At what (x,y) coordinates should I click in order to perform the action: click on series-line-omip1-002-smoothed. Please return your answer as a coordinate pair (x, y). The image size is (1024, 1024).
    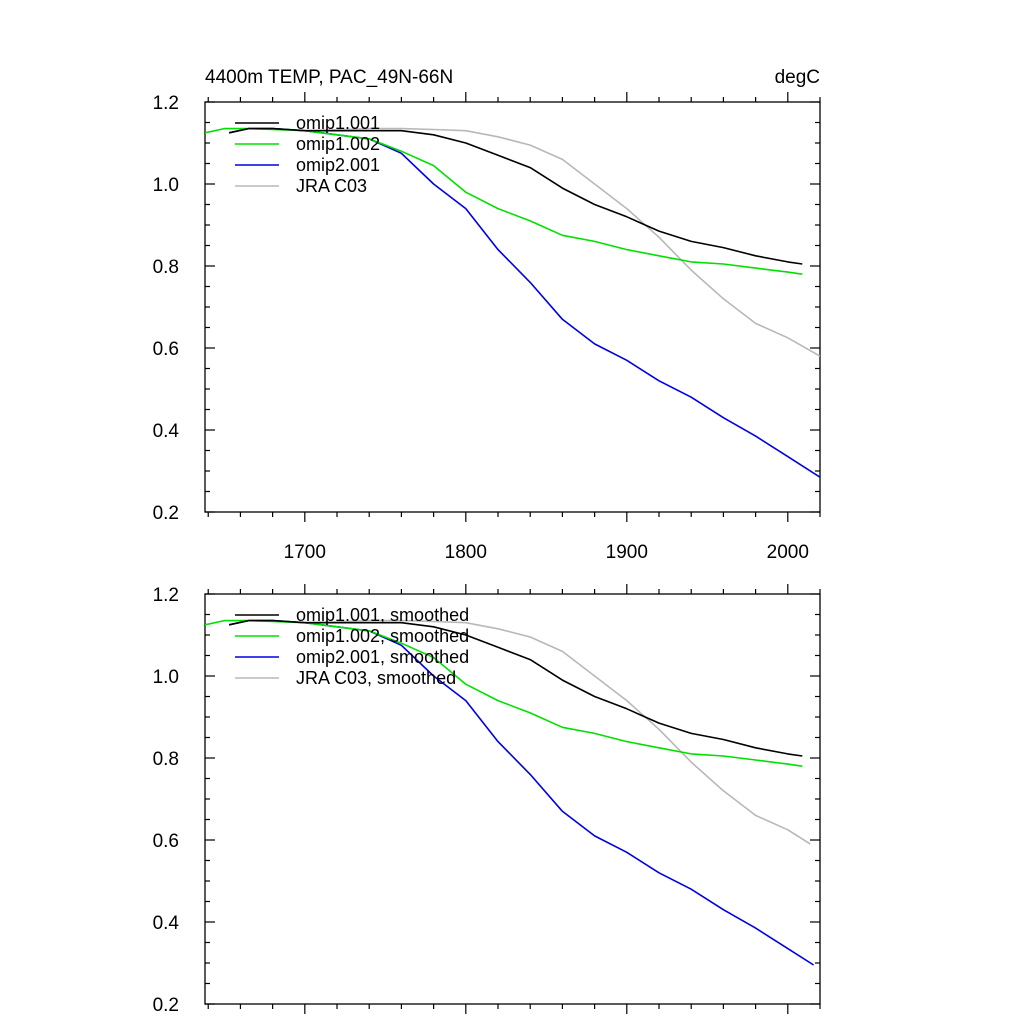
    Looking at the image, I should click on (504, 693).